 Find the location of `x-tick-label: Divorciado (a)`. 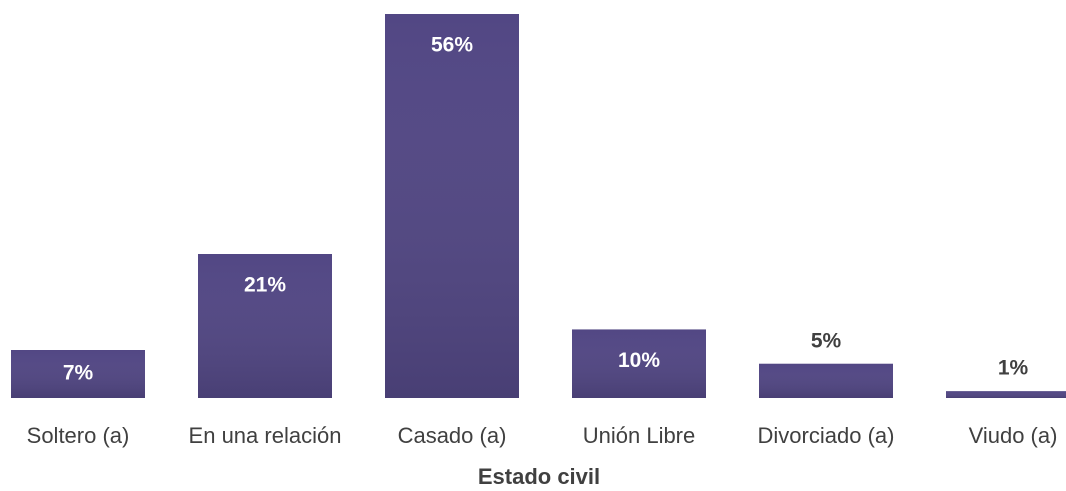

x-tick-label: Divorciado (a) is located at coordinates (826, 435).